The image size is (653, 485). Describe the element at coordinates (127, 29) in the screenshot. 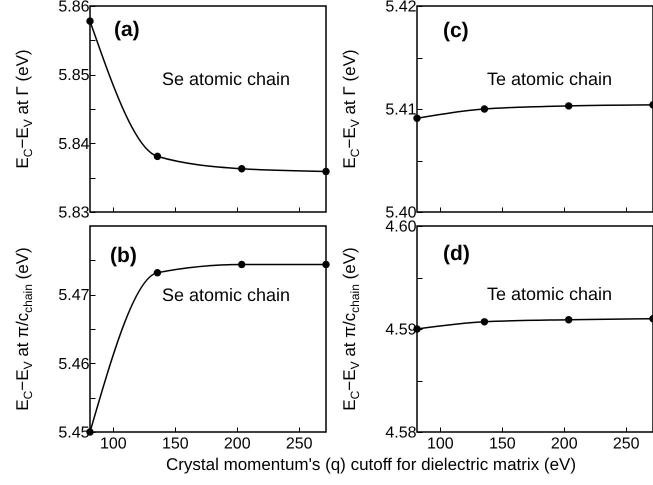

I see `annotation: (a)` at that location.